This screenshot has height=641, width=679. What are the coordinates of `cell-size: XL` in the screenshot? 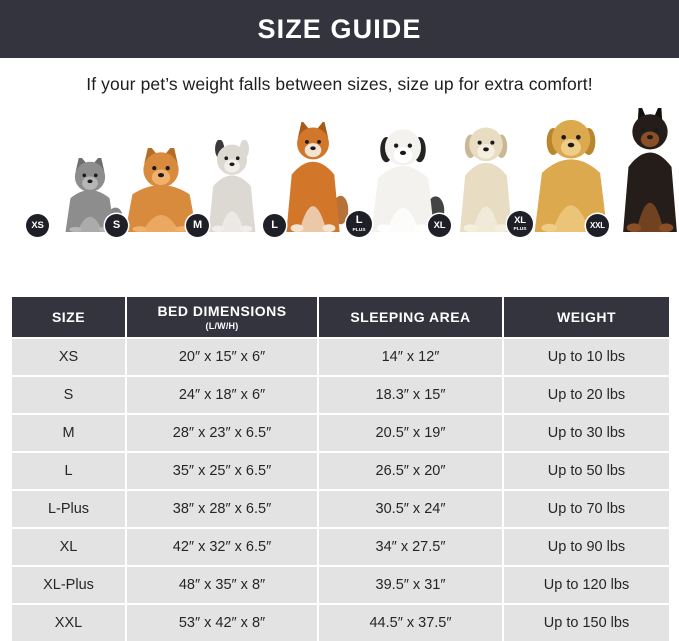 It's located at (68, 547).